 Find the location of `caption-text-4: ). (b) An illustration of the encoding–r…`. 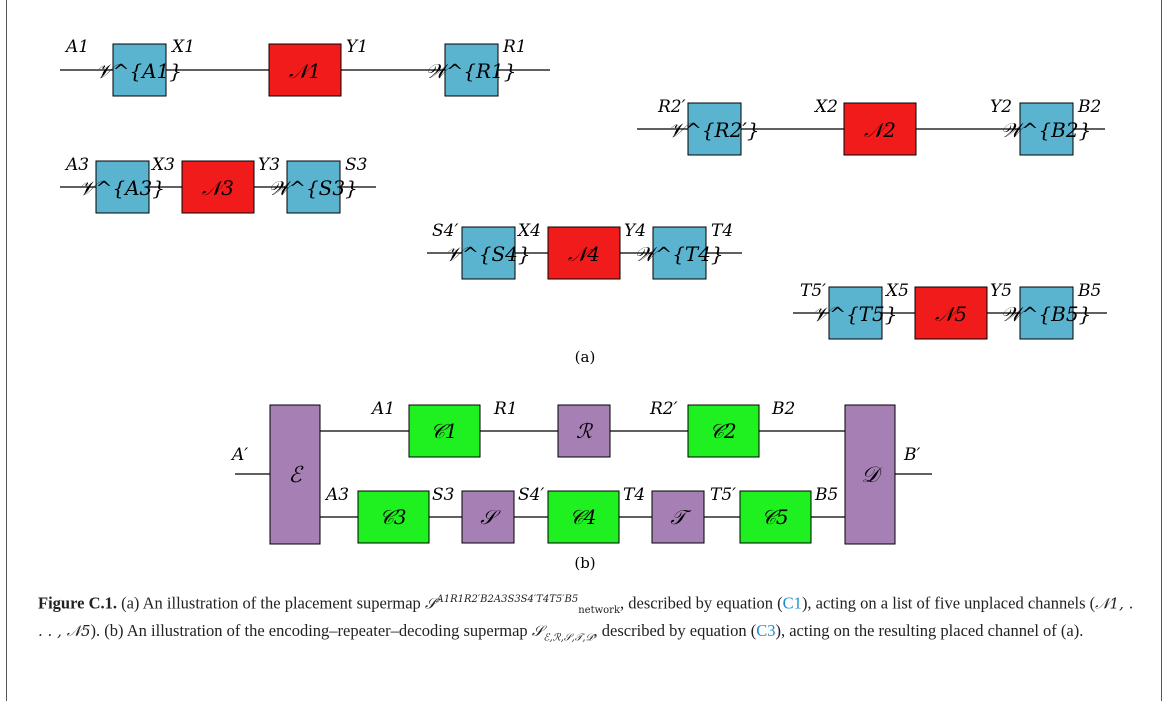

caption-text-4: ). (b) An illustration of the encoding–r… is located at coordinates (311, 630).